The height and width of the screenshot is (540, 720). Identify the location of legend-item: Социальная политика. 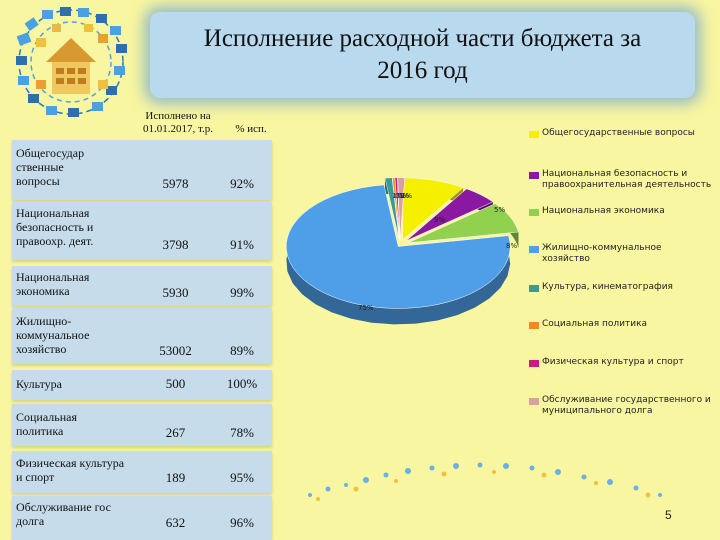
(620, 324).